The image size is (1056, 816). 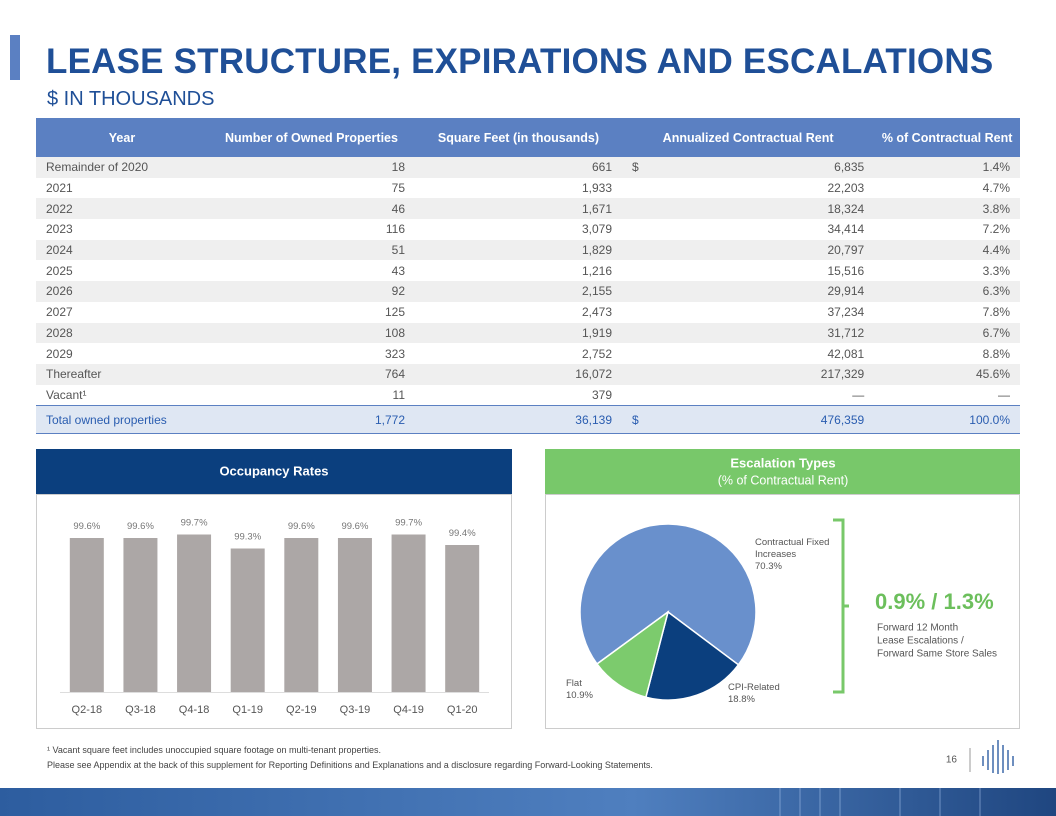 I want to click on x-tick-label: Q2-19, so click(x=301, y=710).